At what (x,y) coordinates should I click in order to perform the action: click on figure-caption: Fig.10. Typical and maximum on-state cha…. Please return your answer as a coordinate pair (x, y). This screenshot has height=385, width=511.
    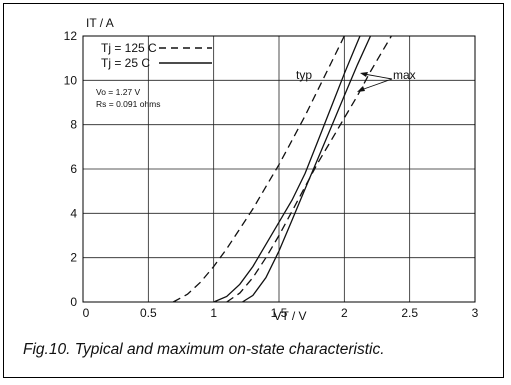
    Looking at the image, I should click on (204, 349).